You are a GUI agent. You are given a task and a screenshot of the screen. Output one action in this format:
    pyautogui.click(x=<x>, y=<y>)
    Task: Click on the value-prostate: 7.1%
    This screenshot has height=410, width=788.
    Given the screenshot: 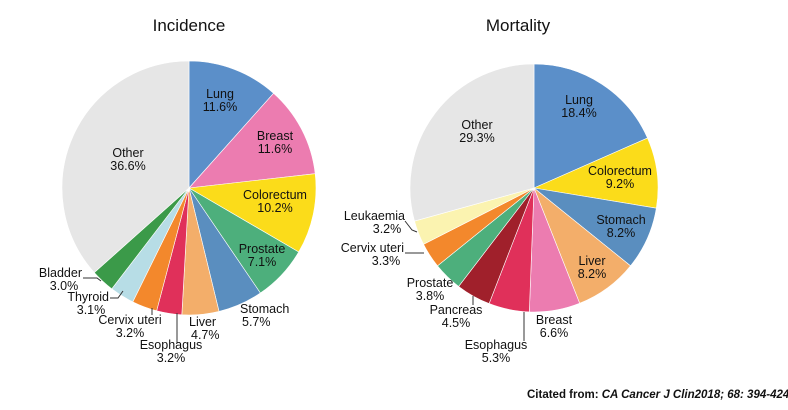 What is the action you would take?
    pyautogui.click(x=262, y=262)
    